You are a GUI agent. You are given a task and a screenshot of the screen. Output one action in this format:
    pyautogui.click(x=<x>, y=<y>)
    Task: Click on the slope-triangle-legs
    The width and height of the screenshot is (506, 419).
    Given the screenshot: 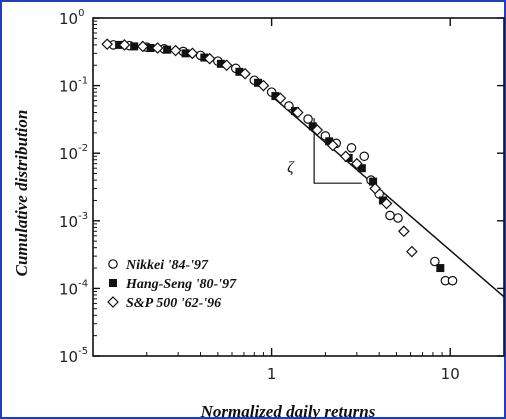 What is the action you would take?
    pyautogui.click(x=337, y=151)
    